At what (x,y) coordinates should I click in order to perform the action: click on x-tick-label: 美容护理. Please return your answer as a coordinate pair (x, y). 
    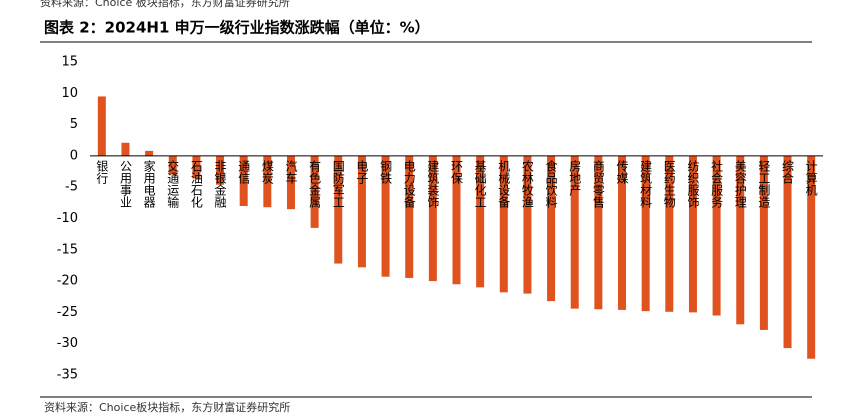
    Looking at the image, I should click on (740, 183).